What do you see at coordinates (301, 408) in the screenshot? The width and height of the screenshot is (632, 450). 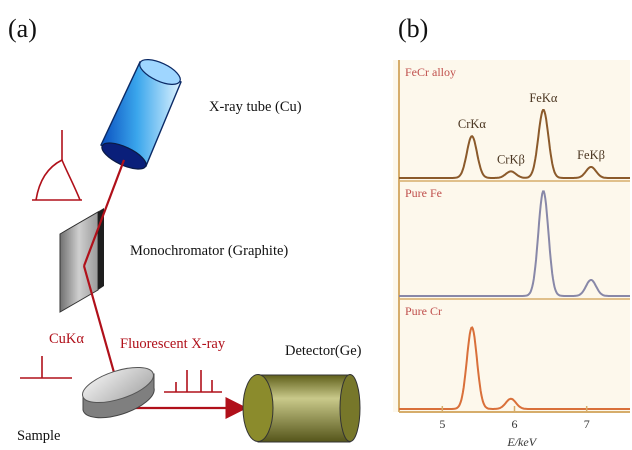 I see `detector` at bounding box center [301, 408].